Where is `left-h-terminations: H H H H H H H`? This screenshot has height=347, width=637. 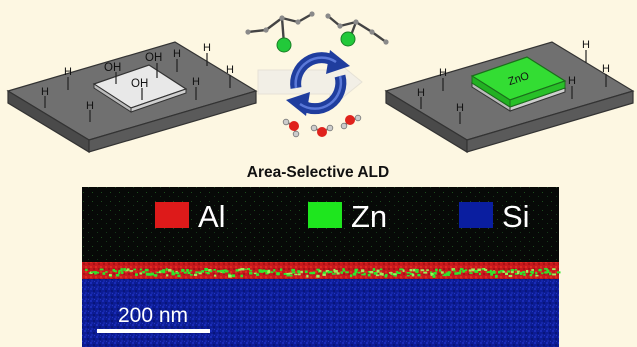
left-h-terminations: H H H H H H H is located at coordinates (137, 82).